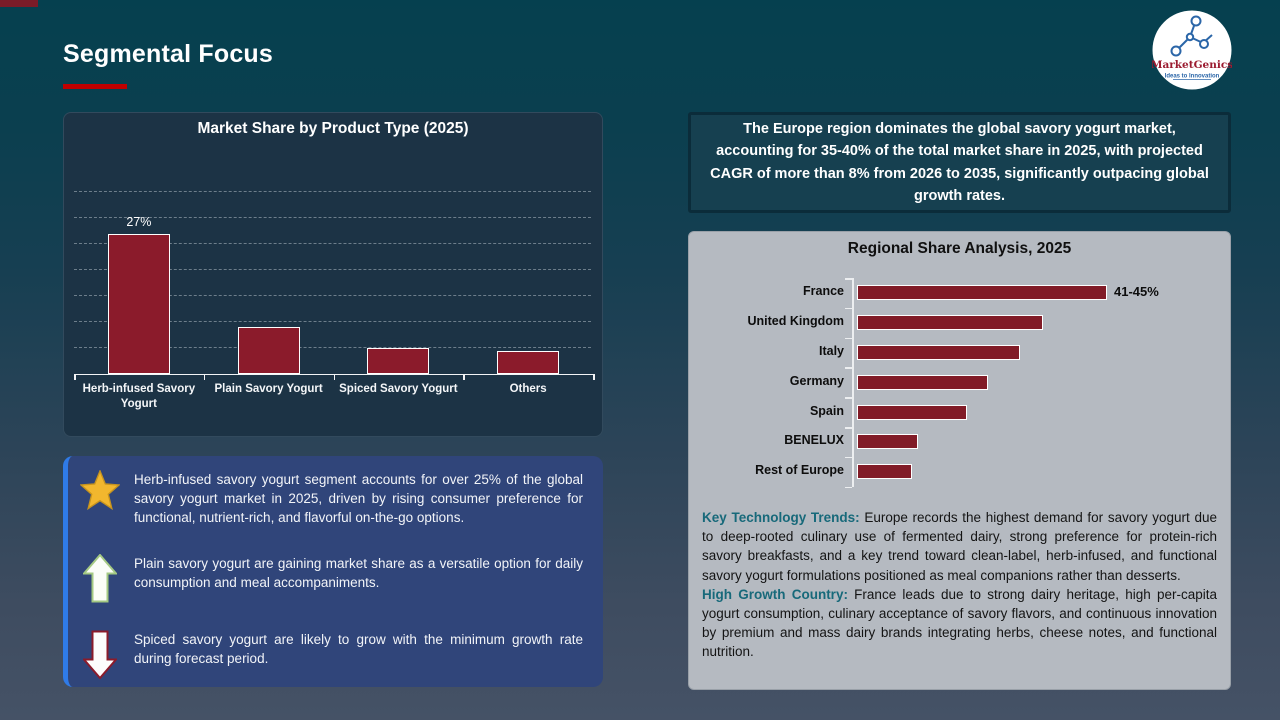 Image resolution: width=1280 pixels, height=720 pixels. Describe the element at coordinates (853, 382) in the screenshot. I see `y-axis-line` at that location.